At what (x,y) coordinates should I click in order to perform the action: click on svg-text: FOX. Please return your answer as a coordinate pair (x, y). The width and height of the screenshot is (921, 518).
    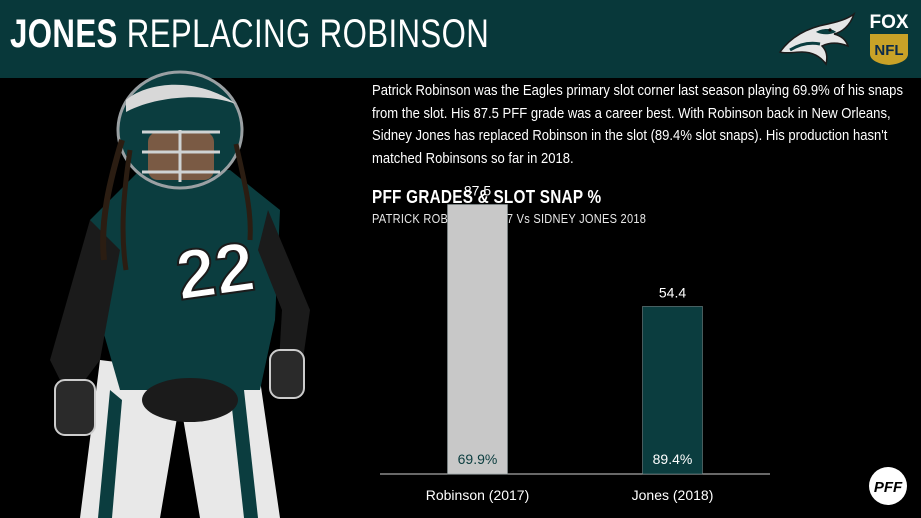
    Looking at the image, I should click on (888, 22).